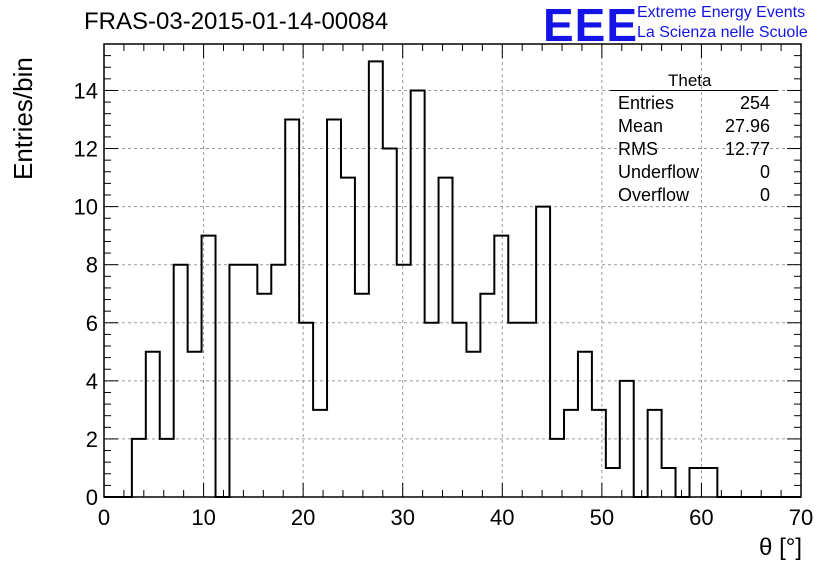 The width and height of the screenshot is (836, 572). What do you see at coordinates (764, 195) in the screenshot?
I see `stats-value-overflow: 0` at bounding box center [764, 195].